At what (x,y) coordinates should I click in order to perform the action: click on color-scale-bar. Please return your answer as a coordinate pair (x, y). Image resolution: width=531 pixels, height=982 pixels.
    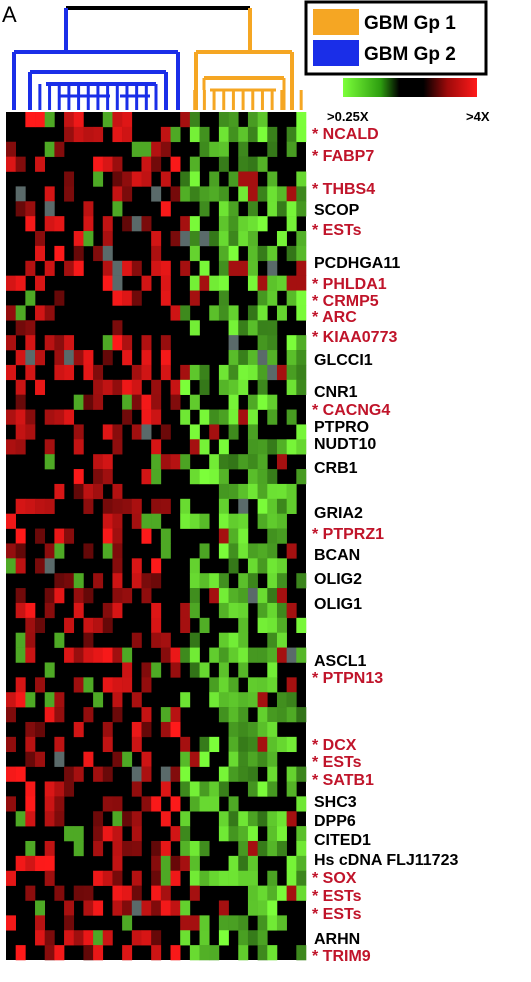
    Looking at the image, I should click on (410, 87).